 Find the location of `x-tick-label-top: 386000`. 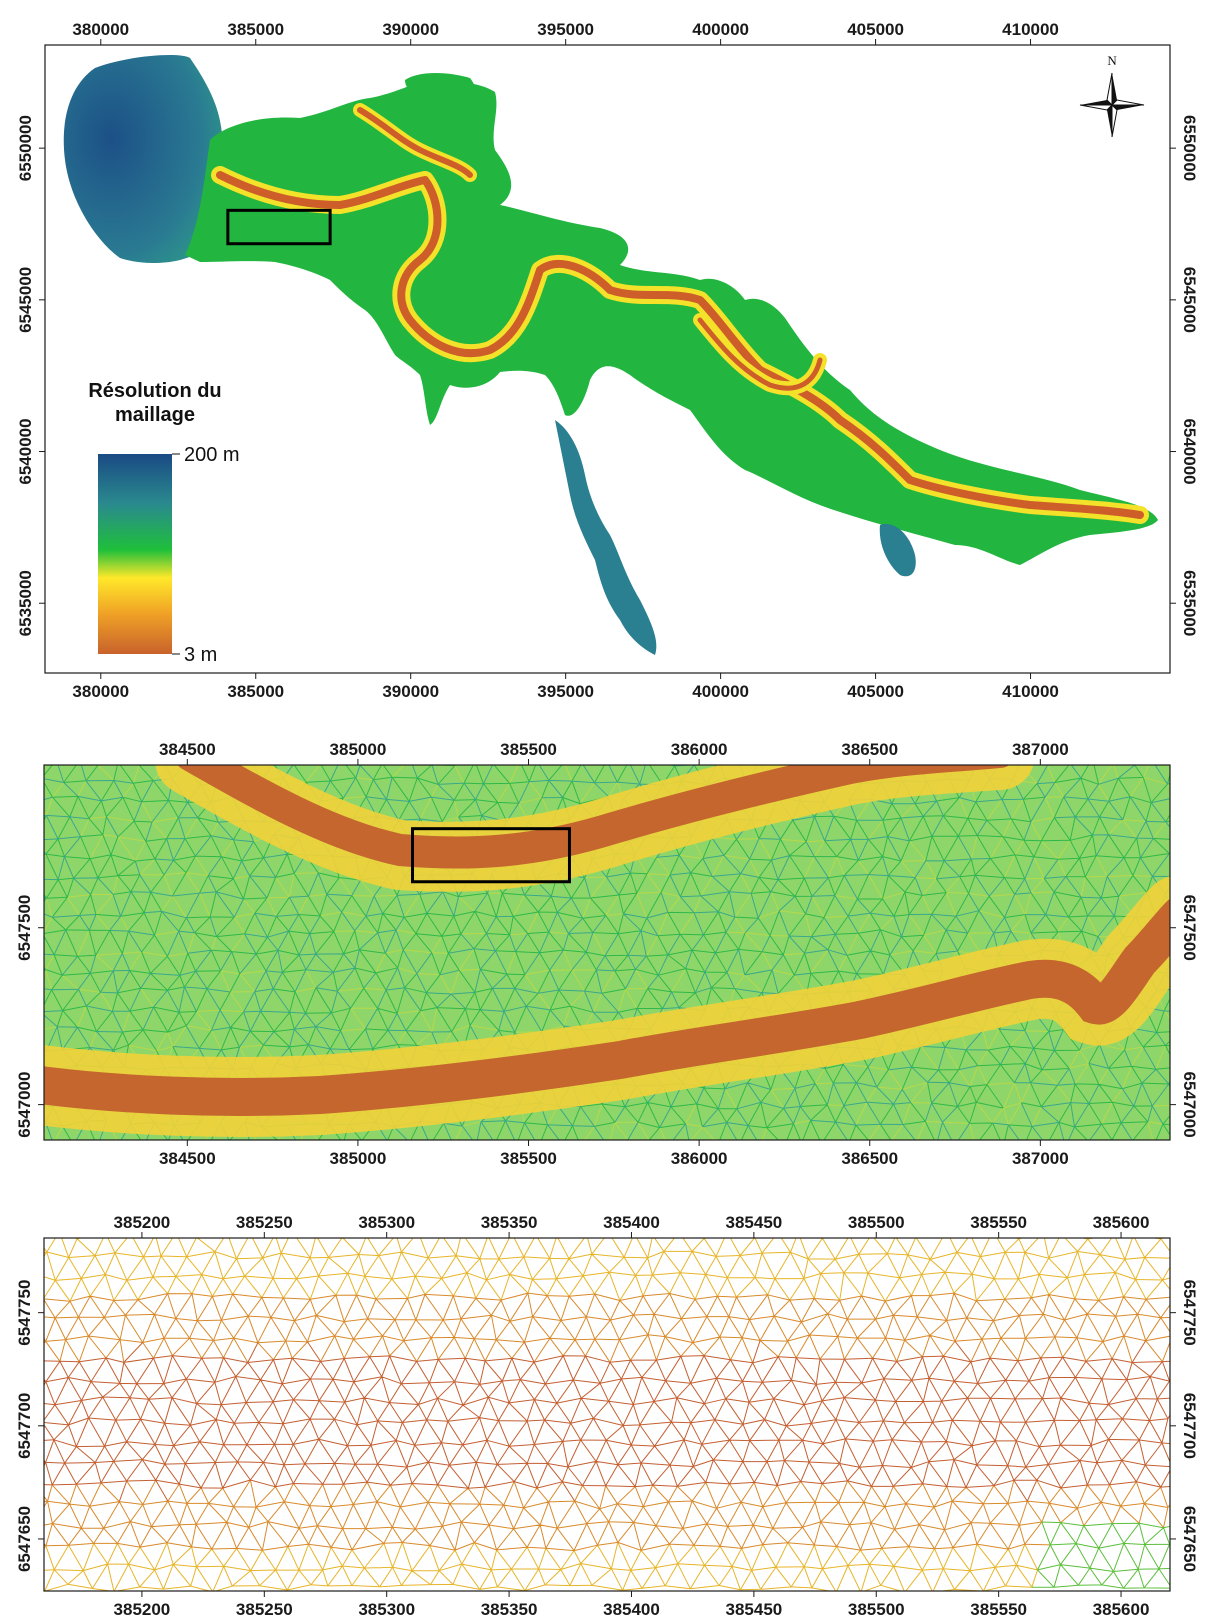

x-tick-label-top: 386000 is located at coordinates (699, 749).